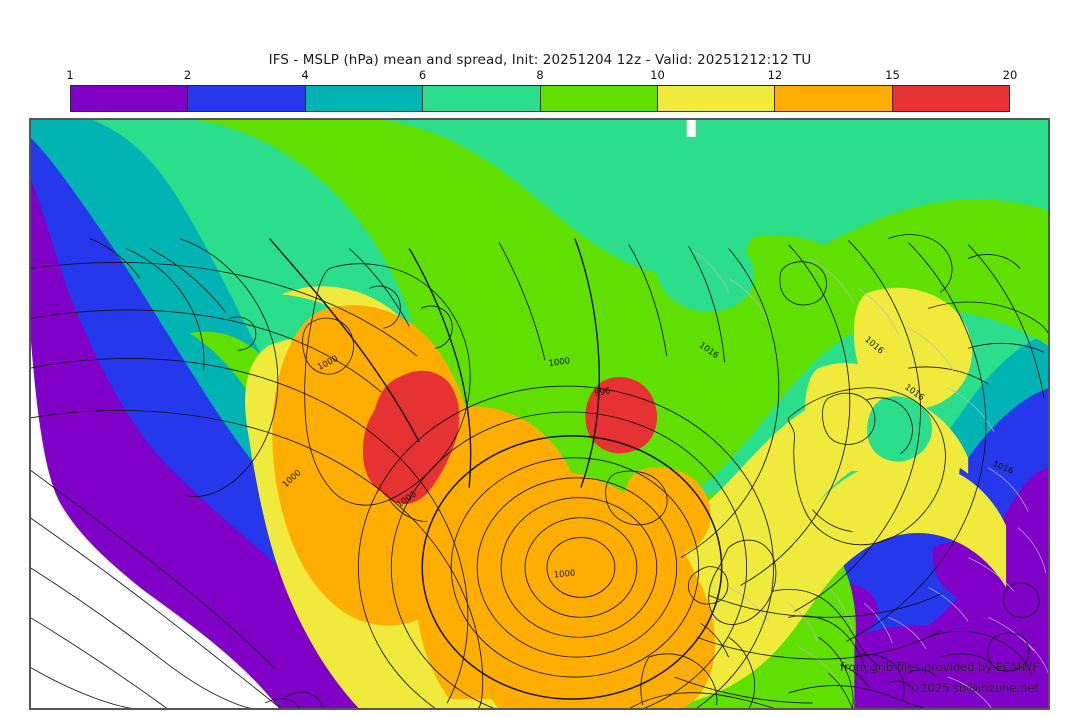  Describe the element at coordinates (939, 667) in the screenshot. I see `source-attribution: from grib files provided by ECMWF` at that location.